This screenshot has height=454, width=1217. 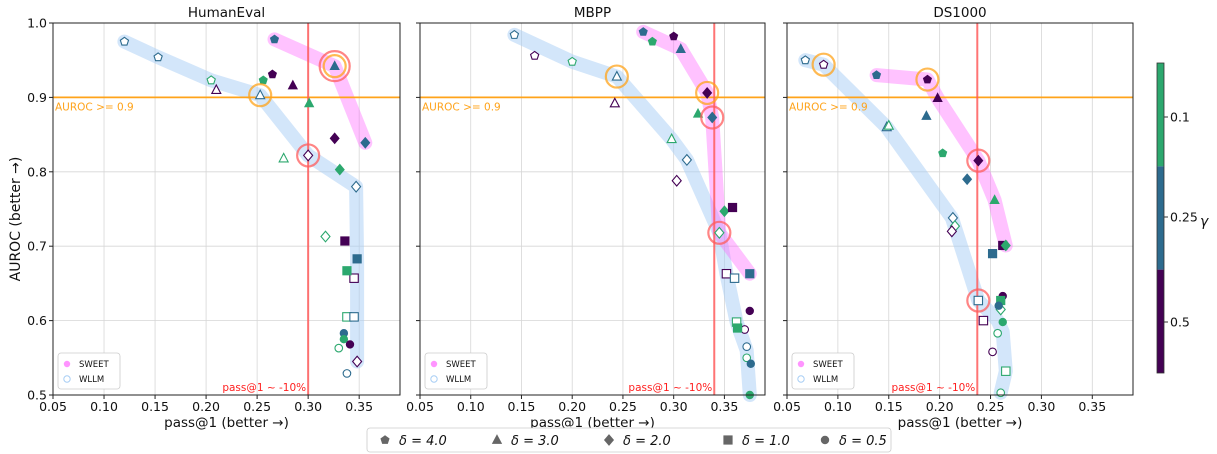 What do you see at coordinates (206, 406) in the screenshot?
I see `x-tick-label: 0.20` at bounding box center [206, 406].